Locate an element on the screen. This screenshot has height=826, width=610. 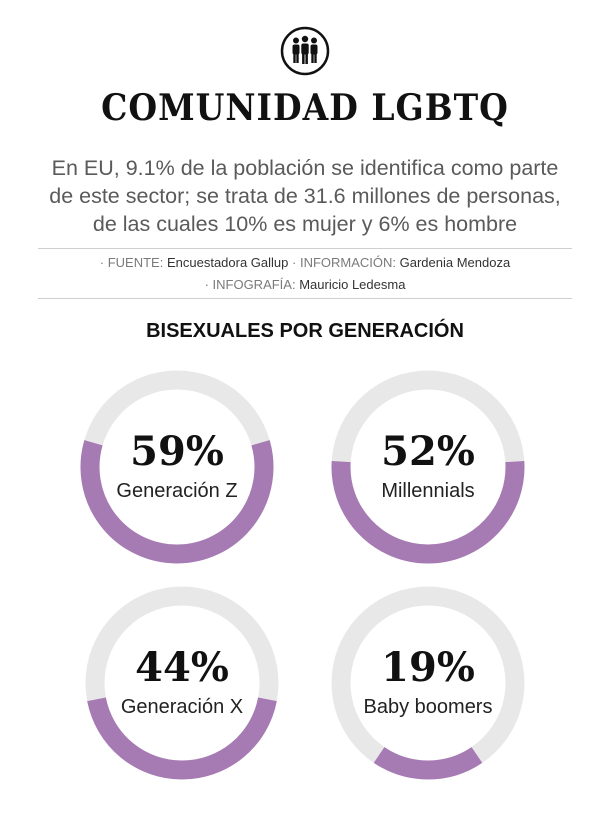
donut-value-label: 52% is located at coordinates (428, 451).